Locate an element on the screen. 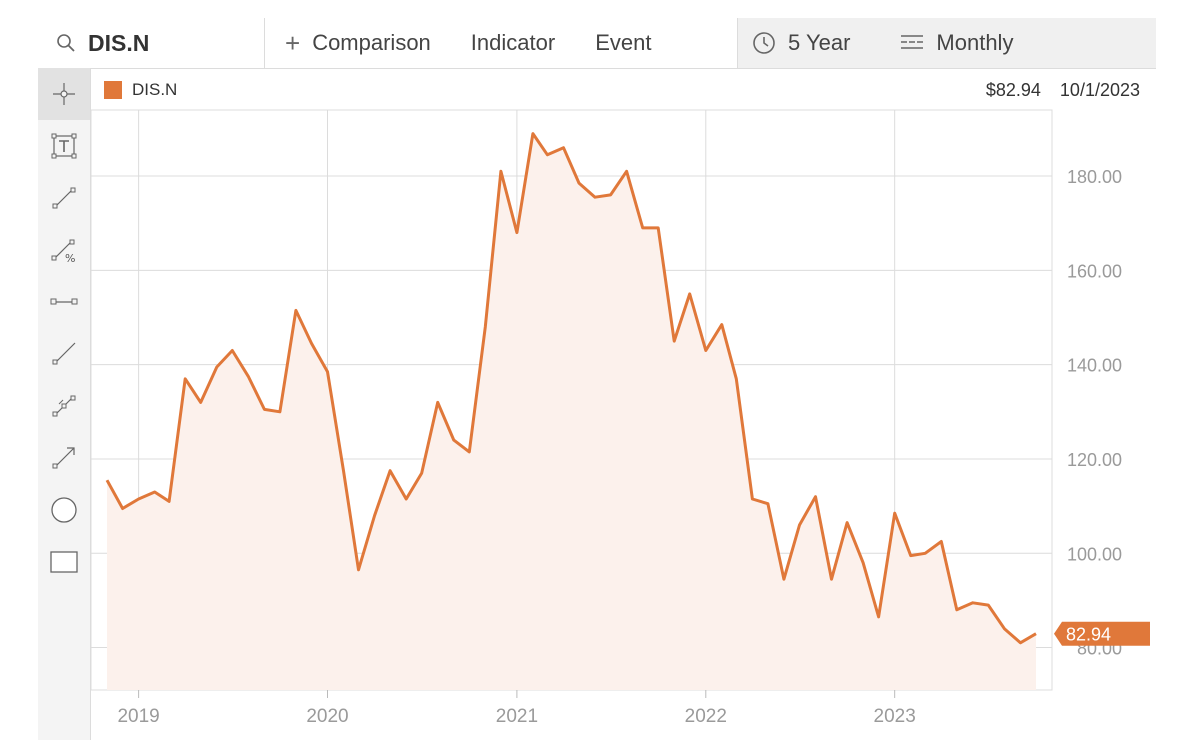 This screenshot has height=740, width=1200. text-box-icon is located at coordinates (64, 146).